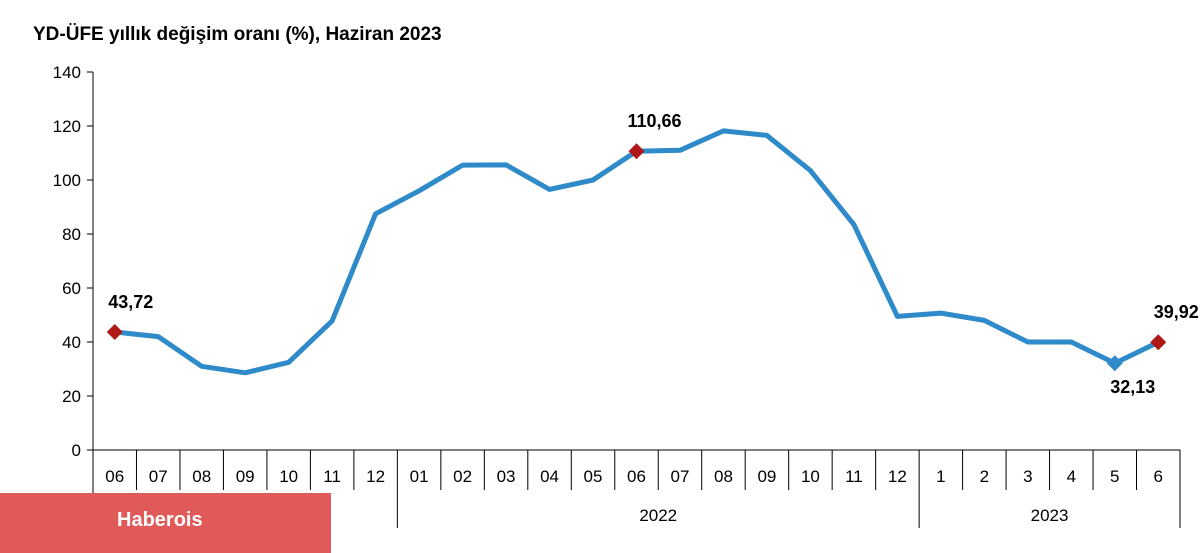 The height and width of the screenshot is (553, 1200). What do you see at coordinates (73, 261) in the screenshot?
I see `y-axis: 0 20 40 60 80 100 120 140` at bounding box center [73, 261].